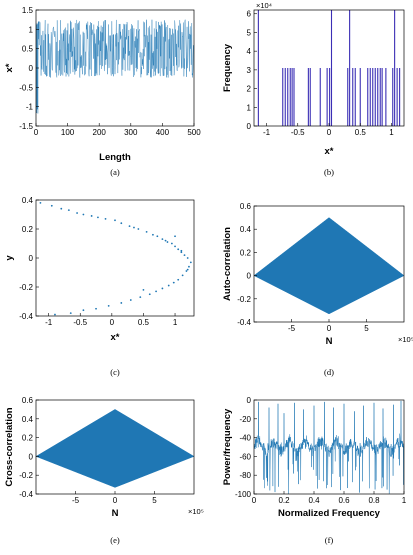 The height and width of the screenshot is (555, 413). I want to click on y-tick-label: 0.5, so click(28, 49).